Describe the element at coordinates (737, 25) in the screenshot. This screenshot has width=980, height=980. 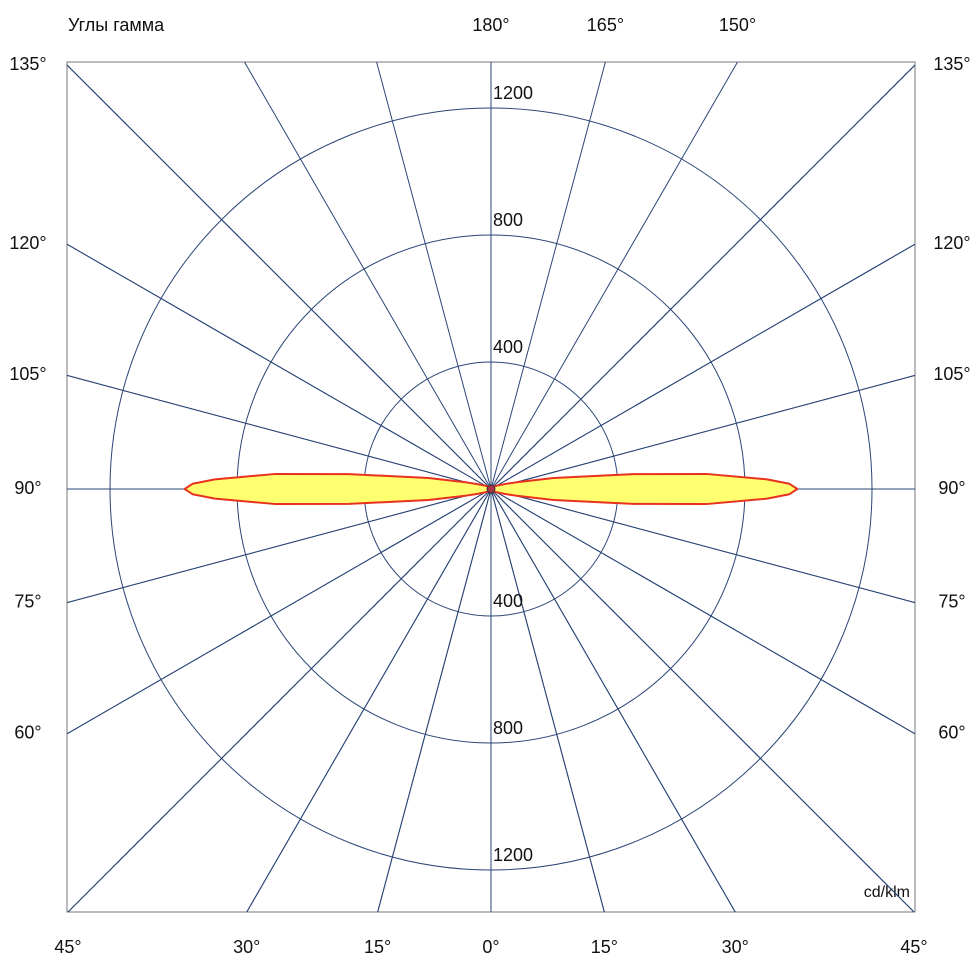
I see `angle-tick-label: 150°` at that location.